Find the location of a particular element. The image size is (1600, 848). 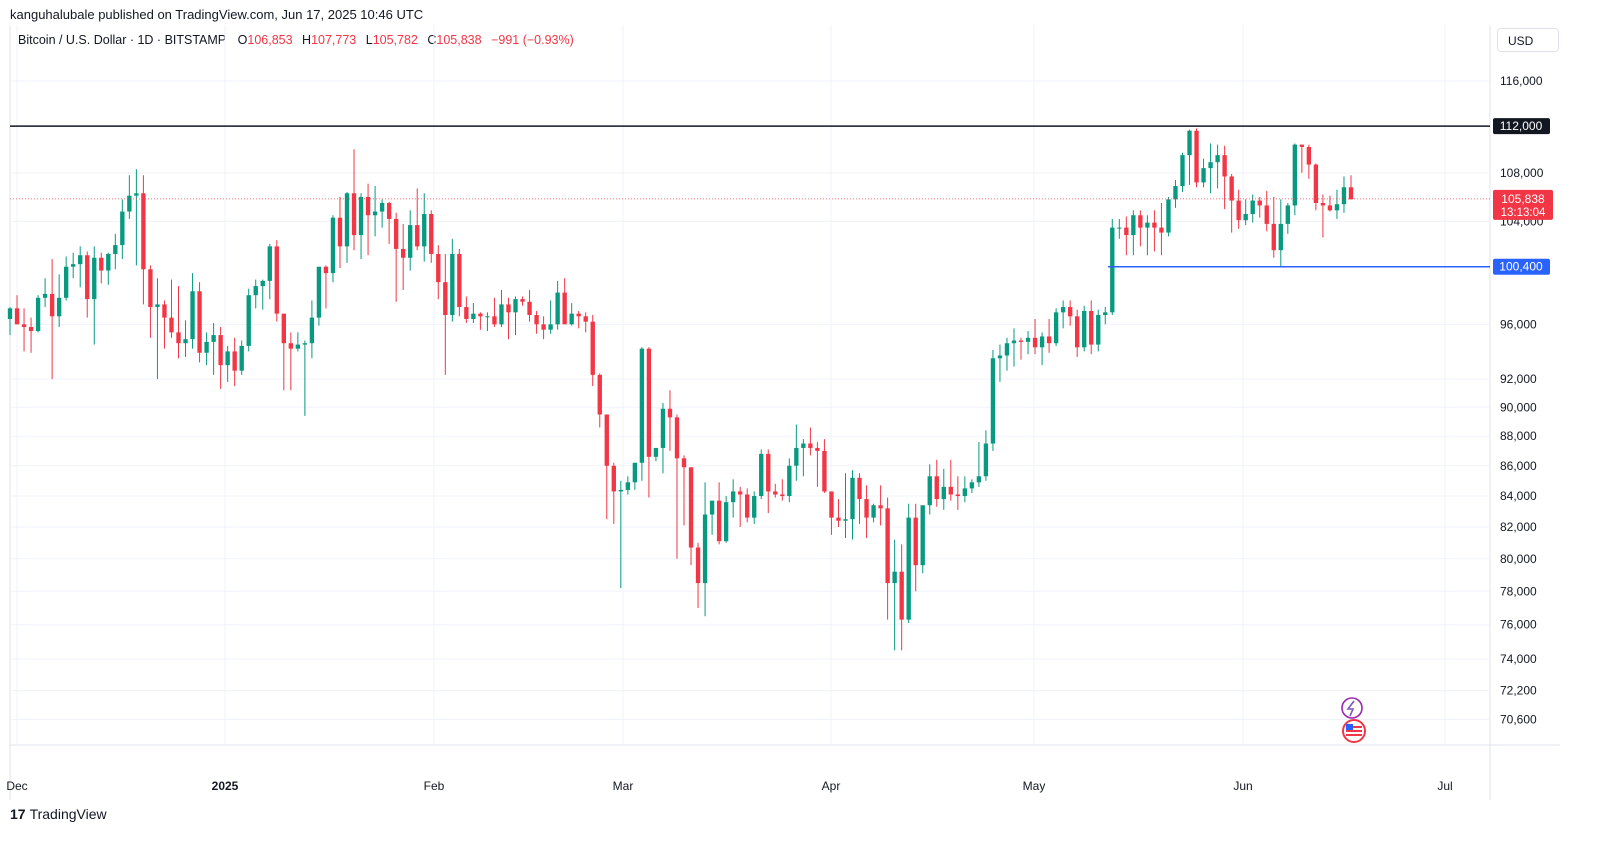

widget-icons is located at coordinates (1353, 720).